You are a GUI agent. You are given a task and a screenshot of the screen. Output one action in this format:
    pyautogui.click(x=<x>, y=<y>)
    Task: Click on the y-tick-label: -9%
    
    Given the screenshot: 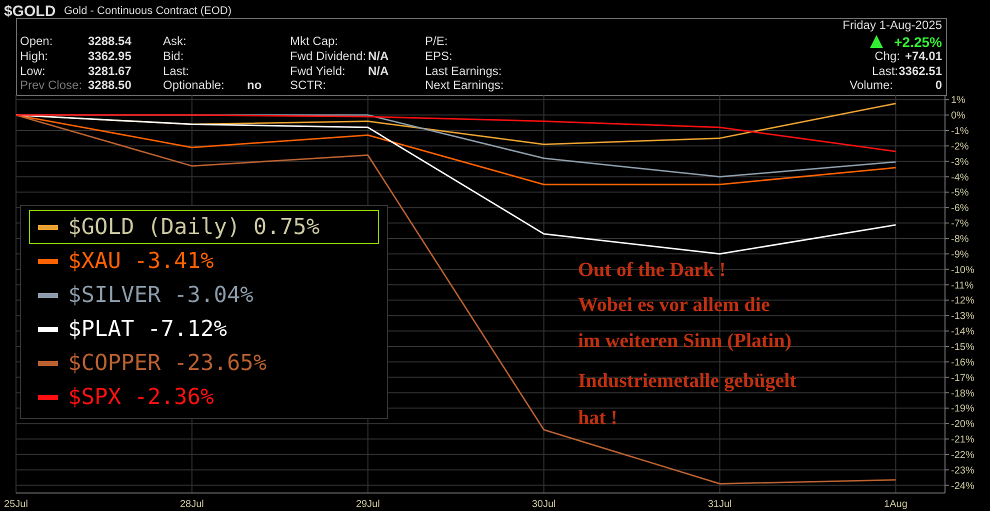 What is the action you would take?
    pyautogui.click(x=960, y=254)
    